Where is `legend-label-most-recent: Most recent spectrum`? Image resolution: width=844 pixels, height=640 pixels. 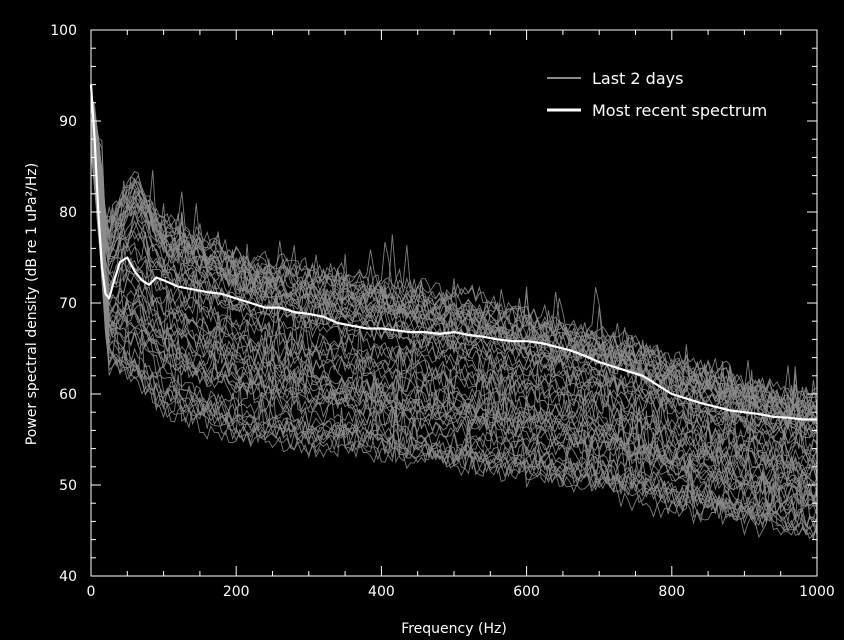
legend-label-most-recent: Most recent spectrum is located at coordinates (679, 110).